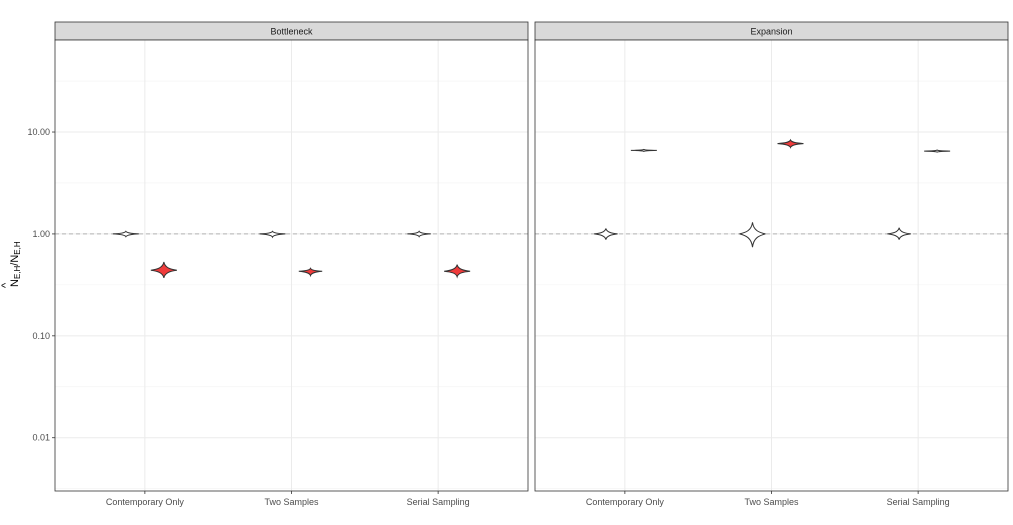 The image size is (1013, 525). Describe the element at coordinates (41, 285) in the screenshot. I see `y-axis: 0.01 0.10 1.00 10.00` at that location.